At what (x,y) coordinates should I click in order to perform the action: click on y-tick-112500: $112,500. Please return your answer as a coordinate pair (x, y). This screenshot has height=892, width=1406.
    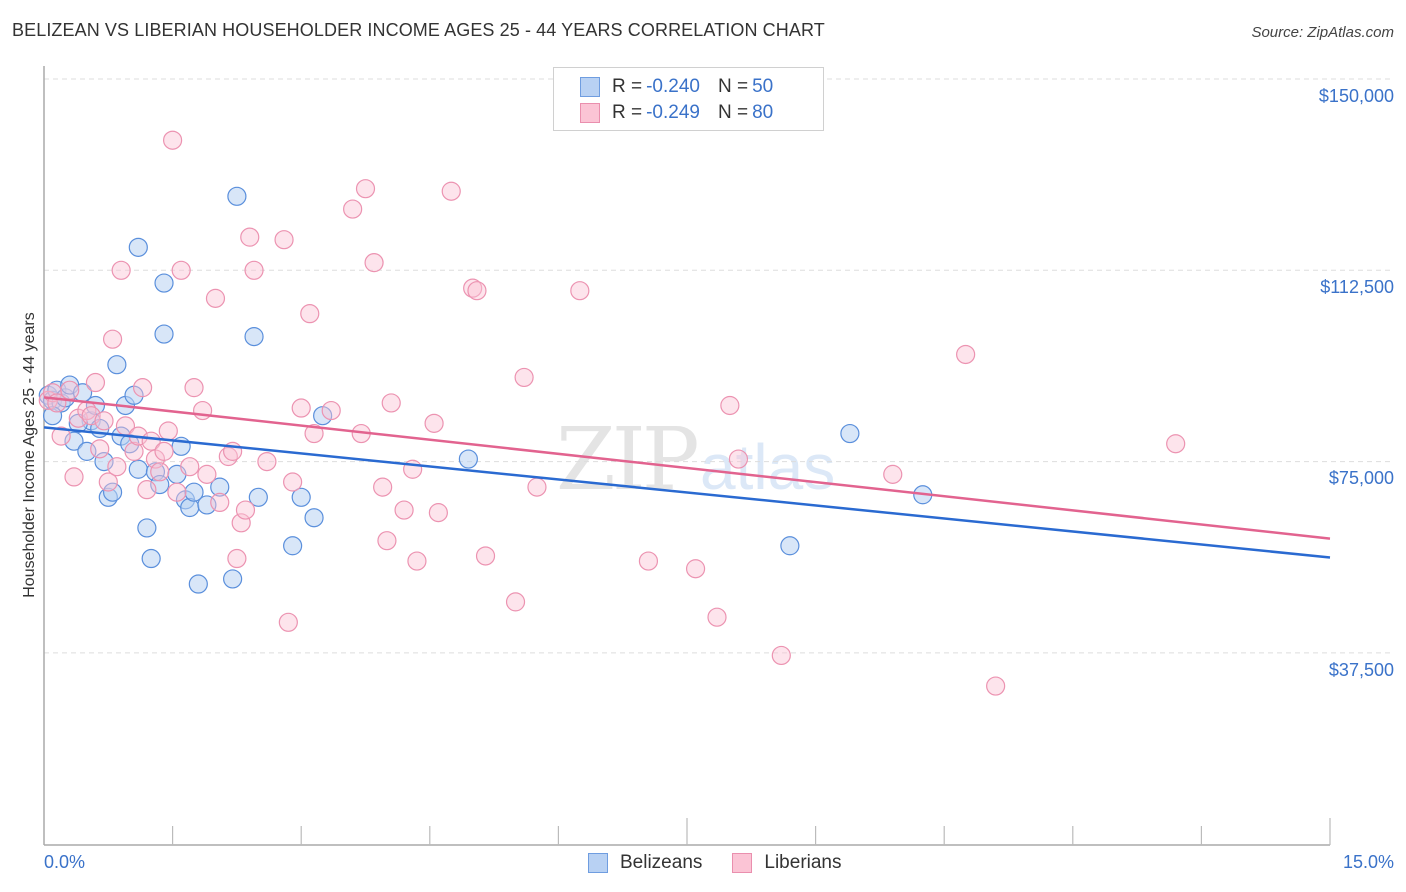
    Looking at the image, I should click on (1357, 287).